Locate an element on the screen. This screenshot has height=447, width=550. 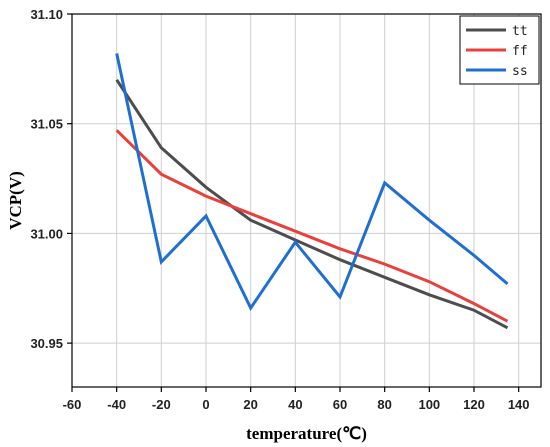
x-tick-label: 100 is located at coordinates (429, 404).